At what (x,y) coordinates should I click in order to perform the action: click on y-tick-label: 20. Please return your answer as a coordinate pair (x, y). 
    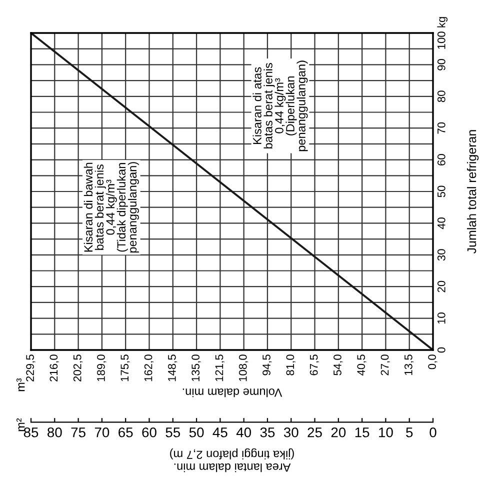
    Looking at the image, I should click on (441, 286).